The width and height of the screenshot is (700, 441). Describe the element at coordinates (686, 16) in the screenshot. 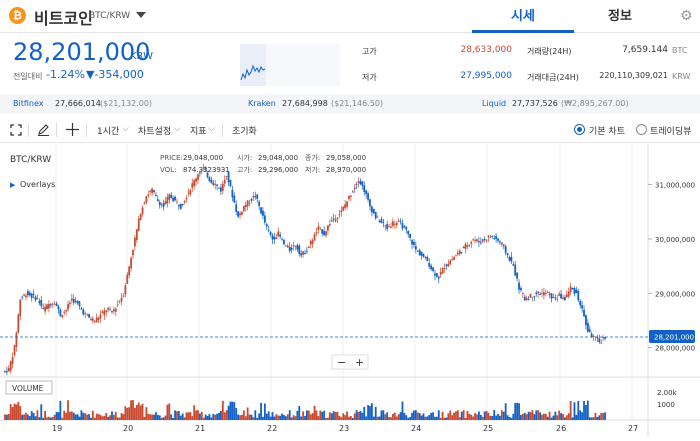

I see `gear-icon: ⚙` at that location.